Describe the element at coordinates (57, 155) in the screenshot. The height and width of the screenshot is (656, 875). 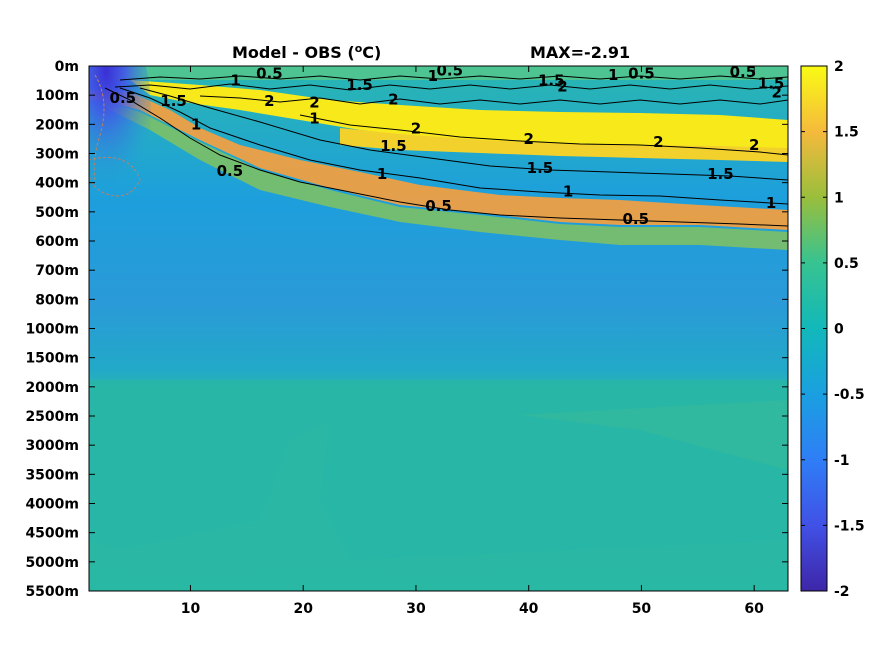
I see `y-tick-label: 300m` at that location.